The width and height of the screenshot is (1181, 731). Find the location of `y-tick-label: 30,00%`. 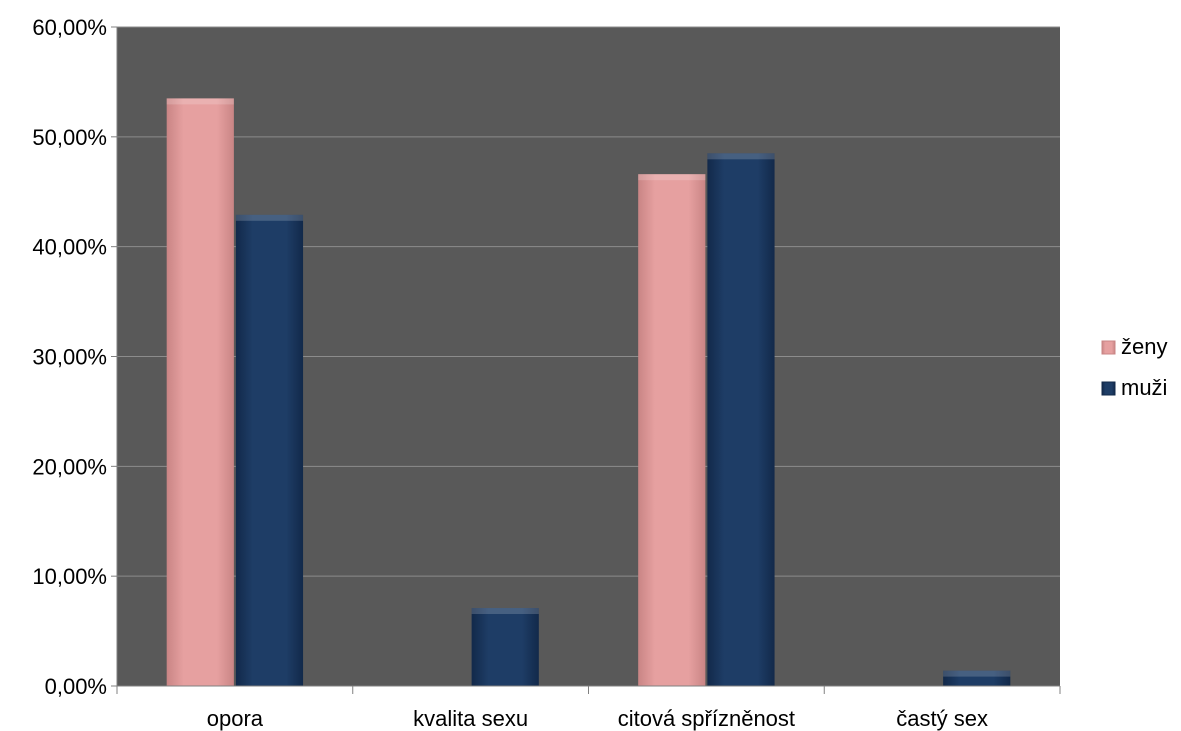

y-tick-label: 30,00% is located at coordinates (69, 357).